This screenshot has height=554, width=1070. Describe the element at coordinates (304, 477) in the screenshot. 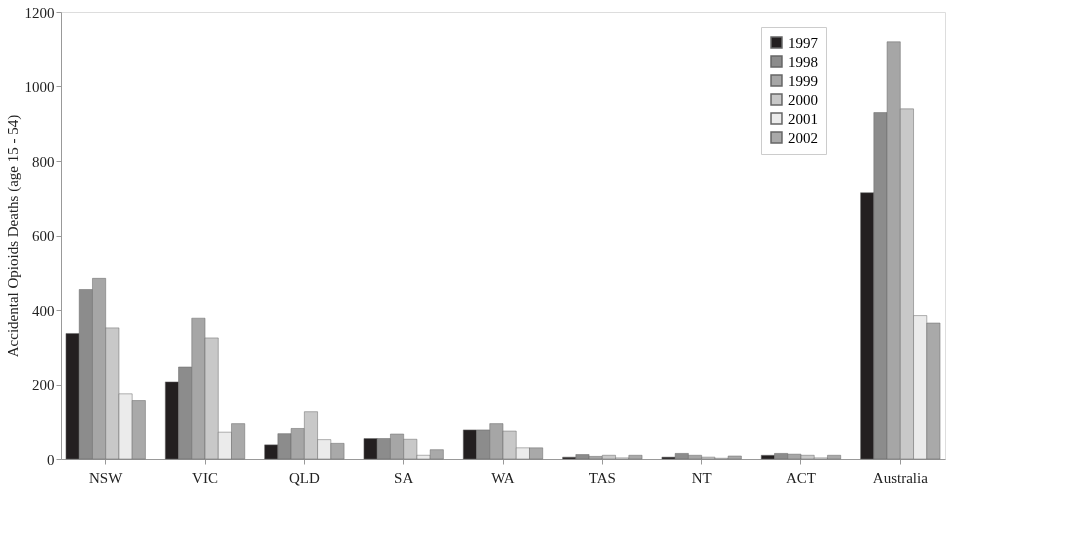

I see `x-tick-label: QLD` at that location.